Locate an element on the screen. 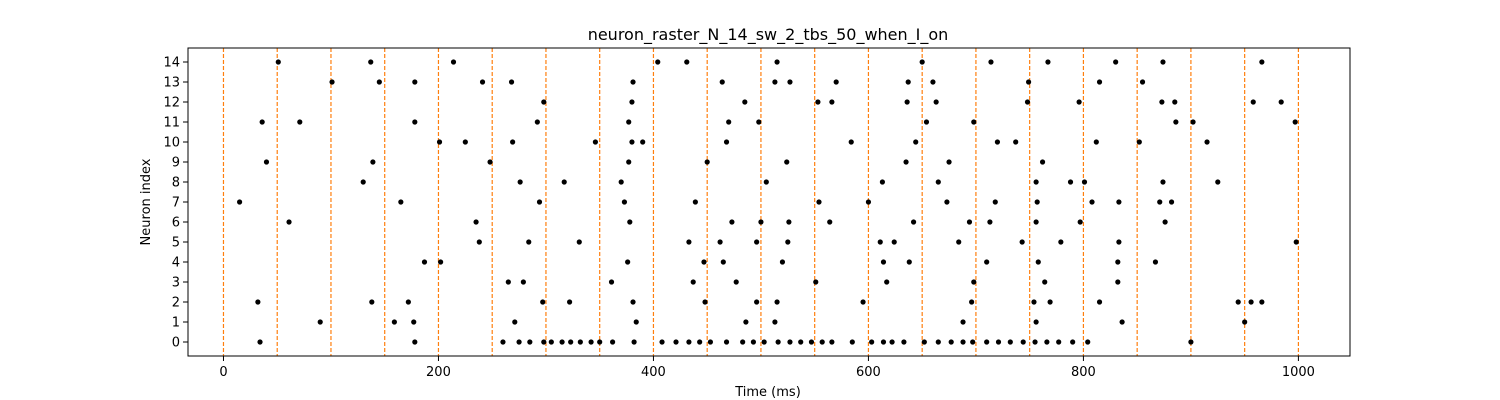  y-tick-label: 4 is located at coordinates (176, 263).